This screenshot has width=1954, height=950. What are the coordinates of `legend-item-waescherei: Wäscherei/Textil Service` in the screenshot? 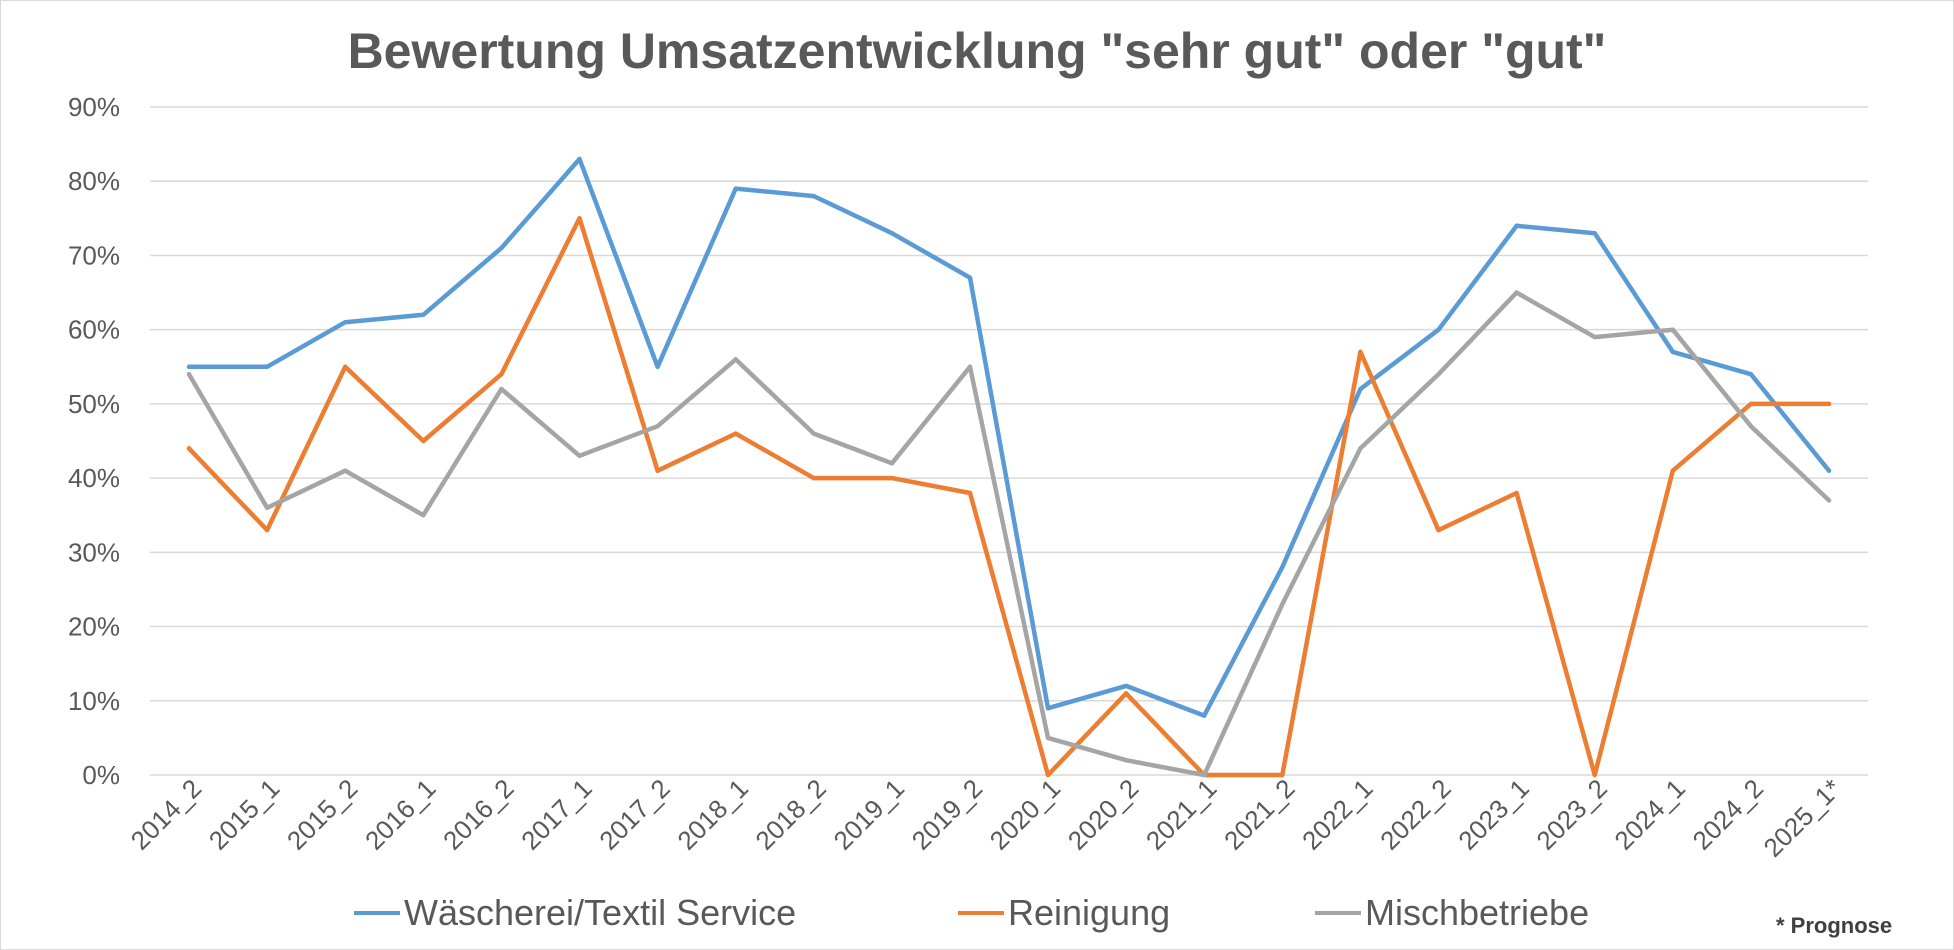 It's located at (575, 912).